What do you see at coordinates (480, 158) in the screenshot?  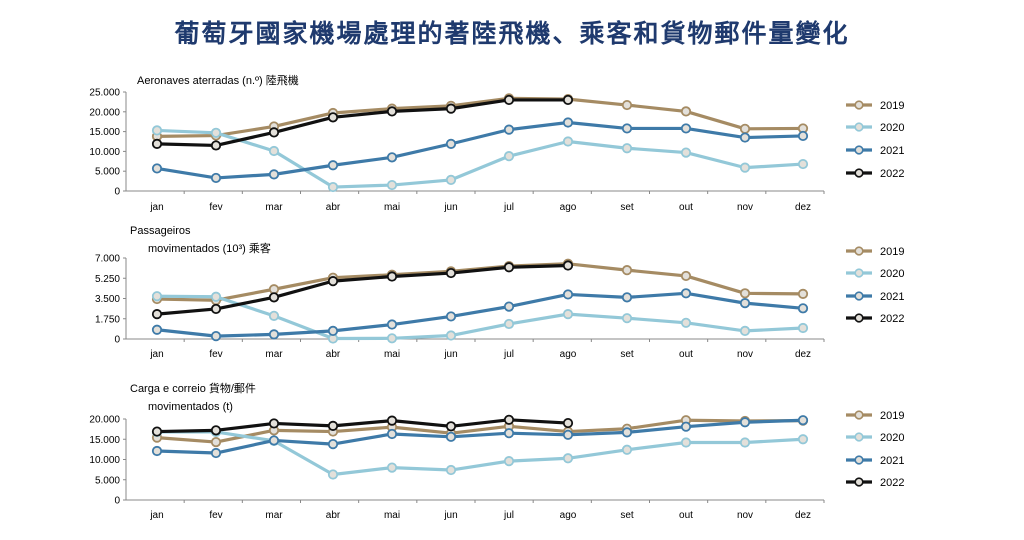 I see `series-line-2020` at bounding box center [480, 158].